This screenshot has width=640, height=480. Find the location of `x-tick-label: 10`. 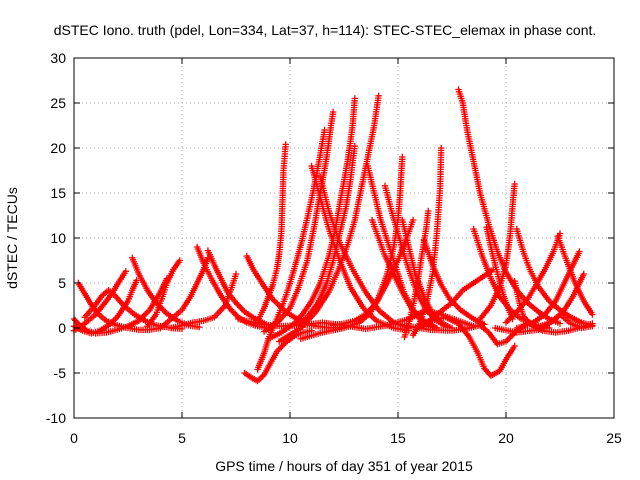

x-tick-label: 10 is located at coordinates (290, 438).